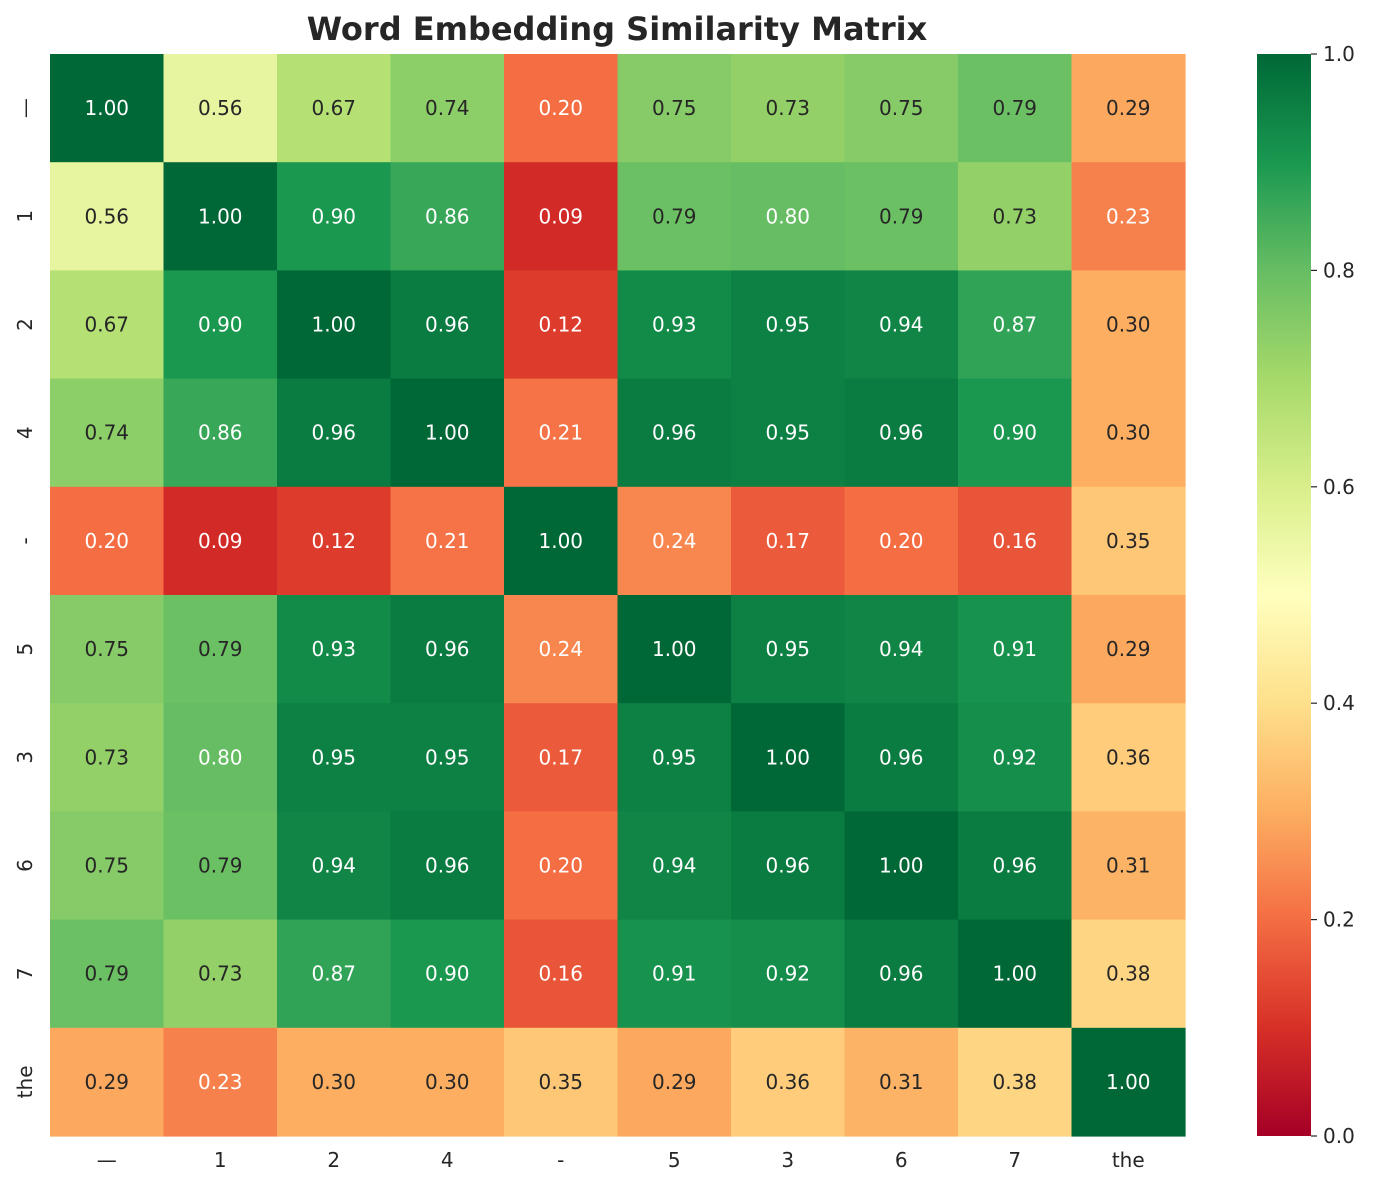 The width and height of the screenshot is (1373, 1186). I want to click on cell-value-label: 0.73, so click(787, 108).